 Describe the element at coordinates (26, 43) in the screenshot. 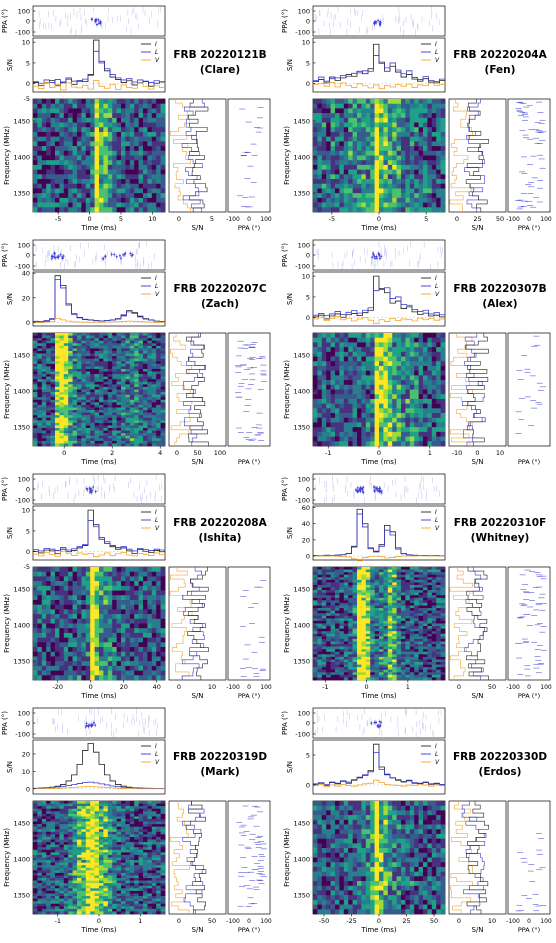

I see `sn-tick-label: 10` at that location.